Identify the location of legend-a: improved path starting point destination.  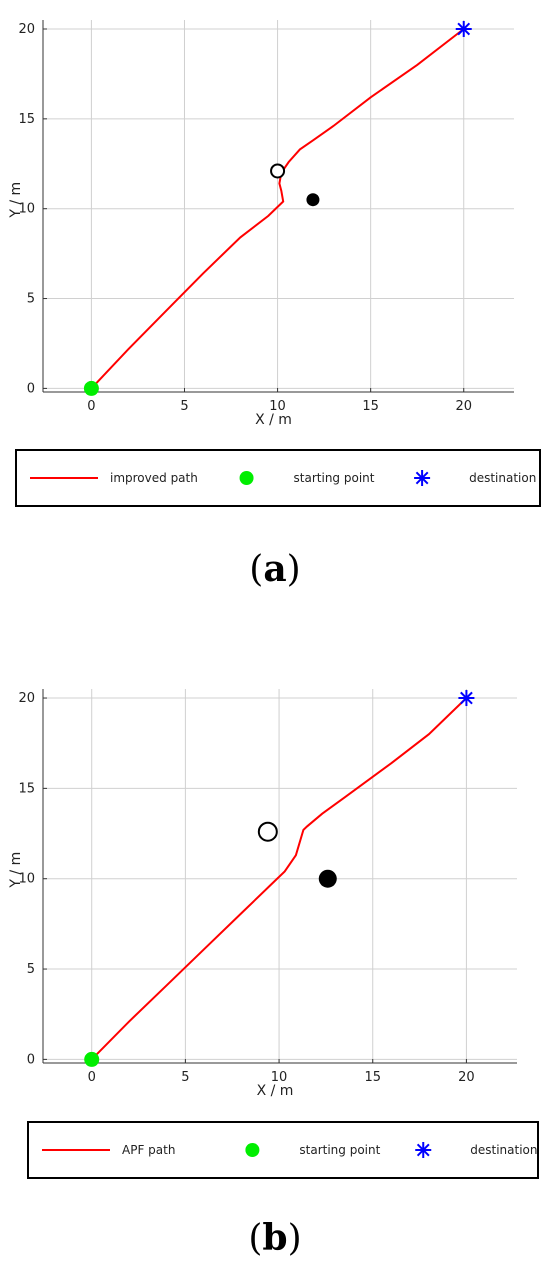
(278, 478).